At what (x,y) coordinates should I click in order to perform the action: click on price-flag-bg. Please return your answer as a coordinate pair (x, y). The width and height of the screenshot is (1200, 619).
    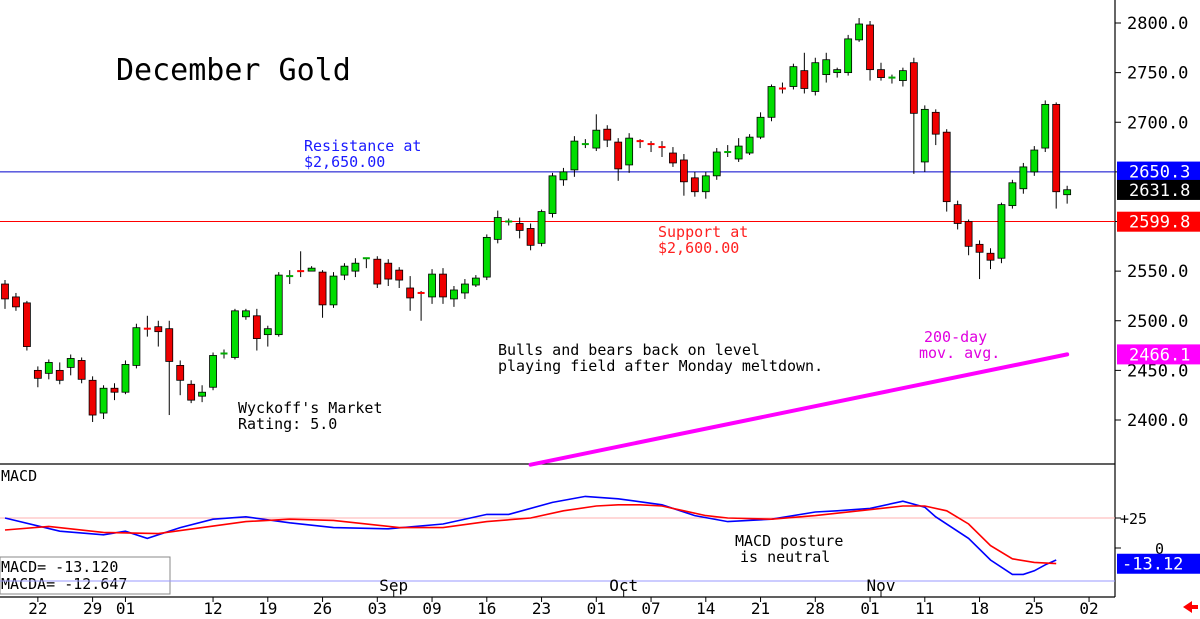
    Looking at the image, I should click on (1158, 354).